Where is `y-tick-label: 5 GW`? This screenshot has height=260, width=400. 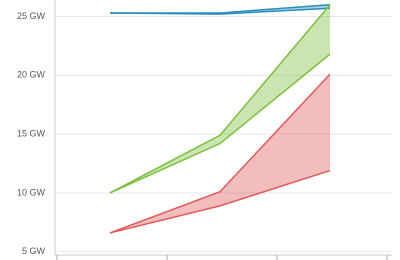
y-tick-label: 5 GW is located at coordinates (34, 251).